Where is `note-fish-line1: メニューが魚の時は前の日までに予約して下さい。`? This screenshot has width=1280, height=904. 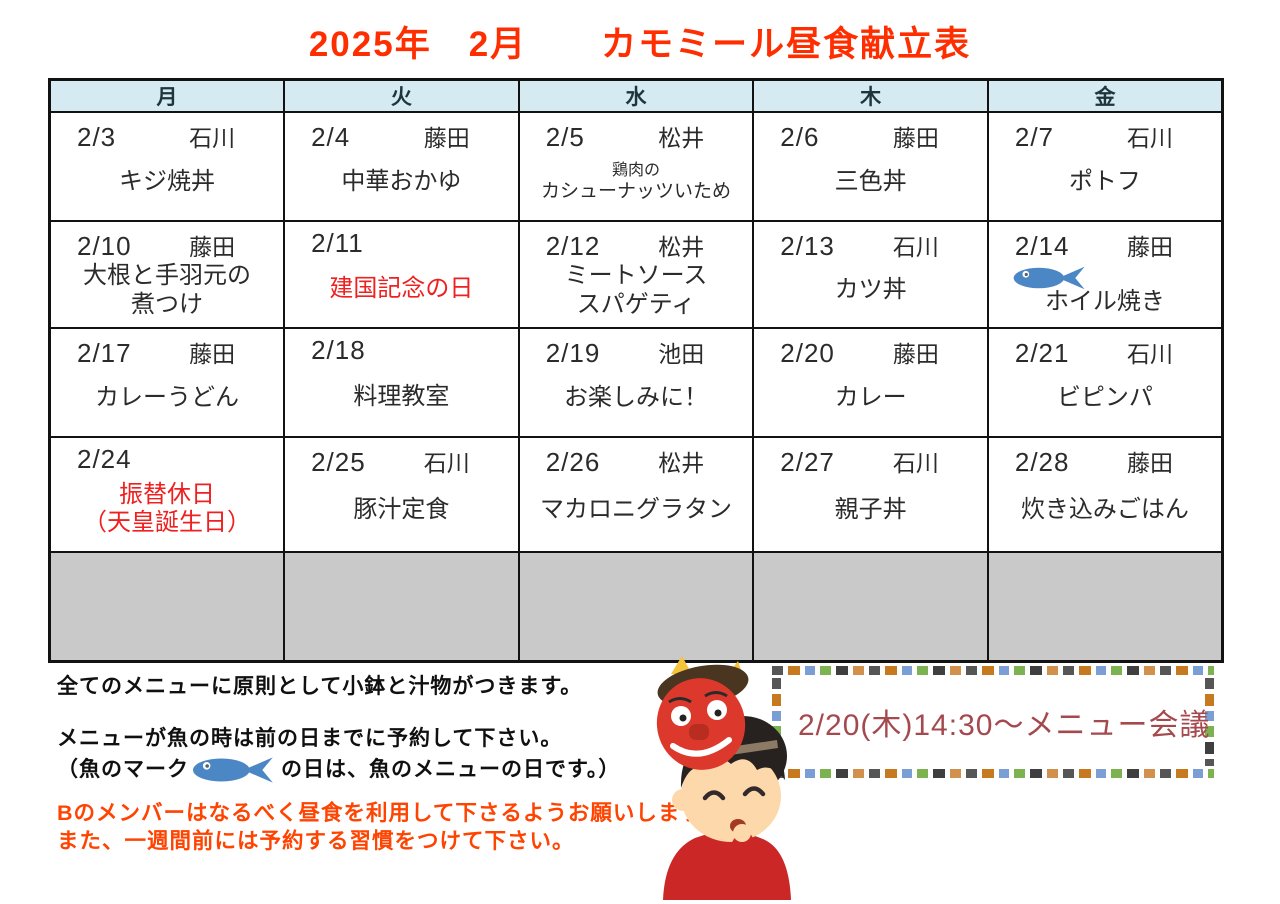
note-fish-line1: メニューが魚の時は前の日までに予約して下さい。 is located at coordinates (310, 738).